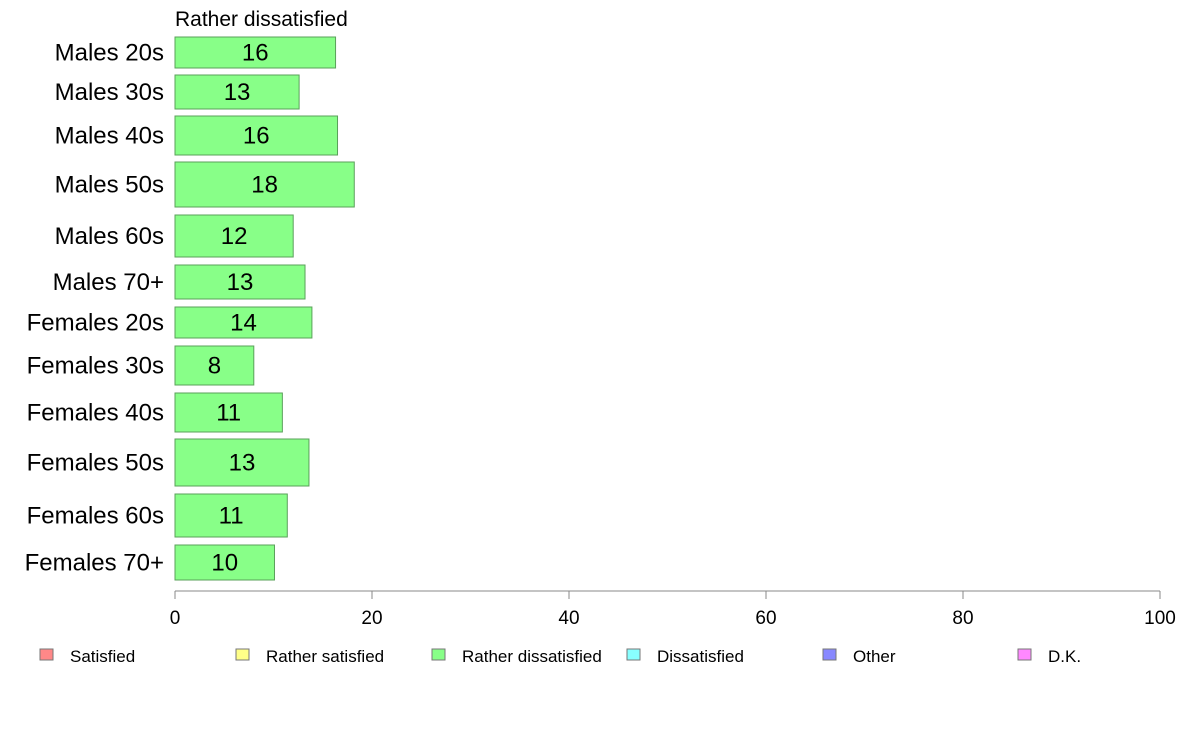  I want to click on legend-label: Other, so click(874, 656).